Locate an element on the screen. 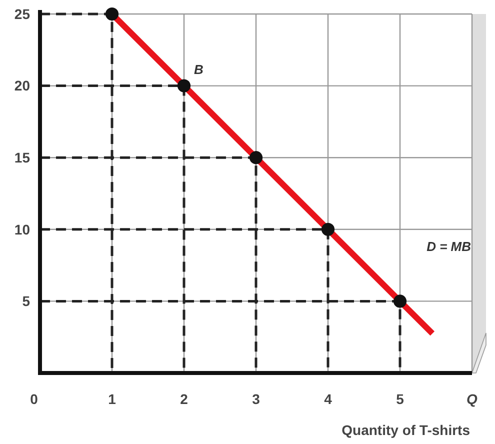 This screenshot has height=444, width=495. x-tick-label: Q is located at coordinates (472, 399).